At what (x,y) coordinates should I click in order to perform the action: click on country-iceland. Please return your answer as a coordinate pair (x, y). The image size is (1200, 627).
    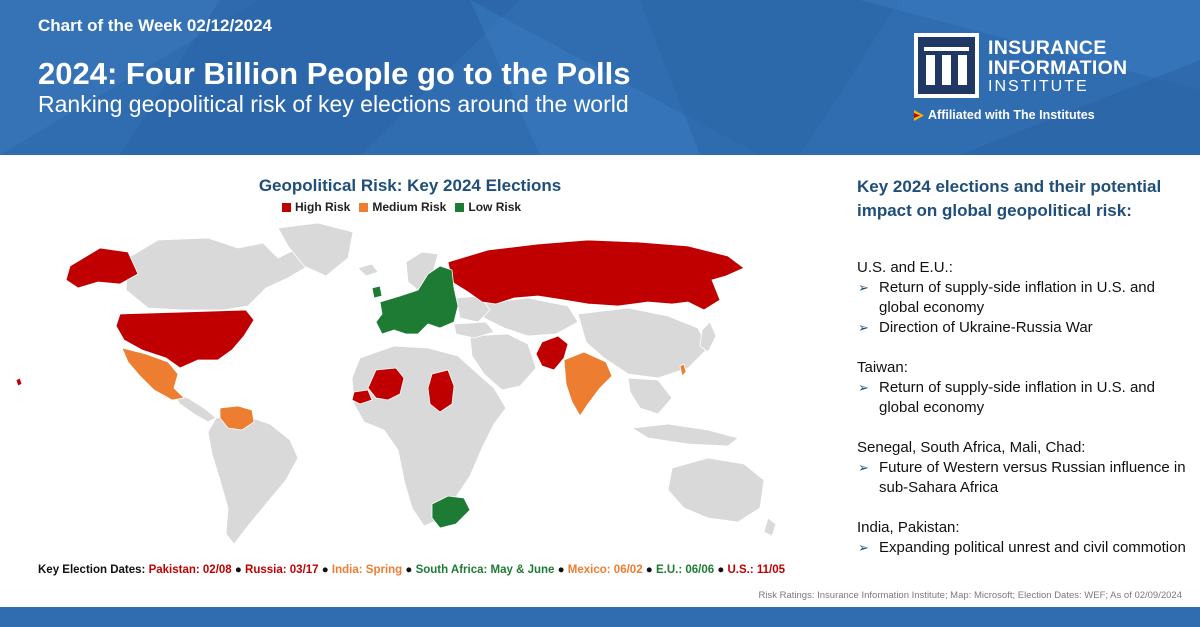
    Looking at the image, I should click on (368, 270).